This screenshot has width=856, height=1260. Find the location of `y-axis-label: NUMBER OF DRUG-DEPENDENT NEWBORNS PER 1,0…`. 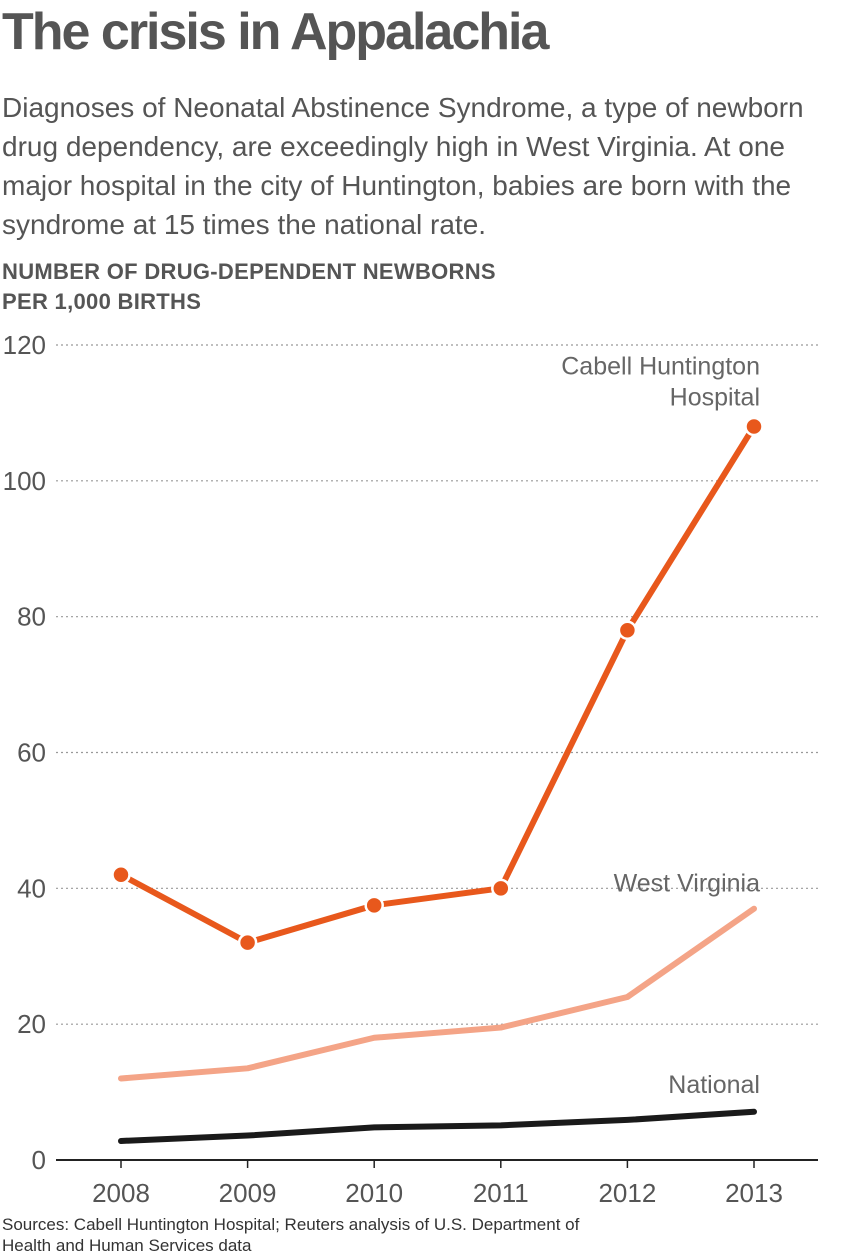

y-axis-label: NUMBER OF DRUG-DEPENDENT NEWBORNS PER 1,0… is located at coordinates (249, 287).